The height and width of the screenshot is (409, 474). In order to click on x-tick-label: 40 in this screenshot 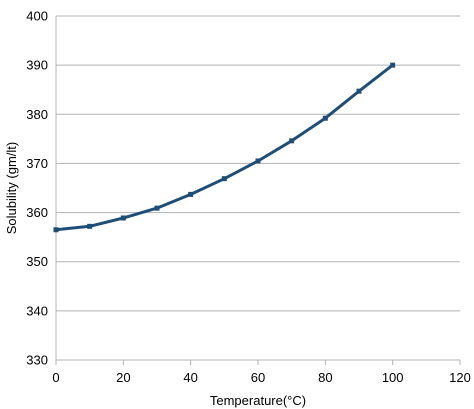, I will do `click(190, 377)`.